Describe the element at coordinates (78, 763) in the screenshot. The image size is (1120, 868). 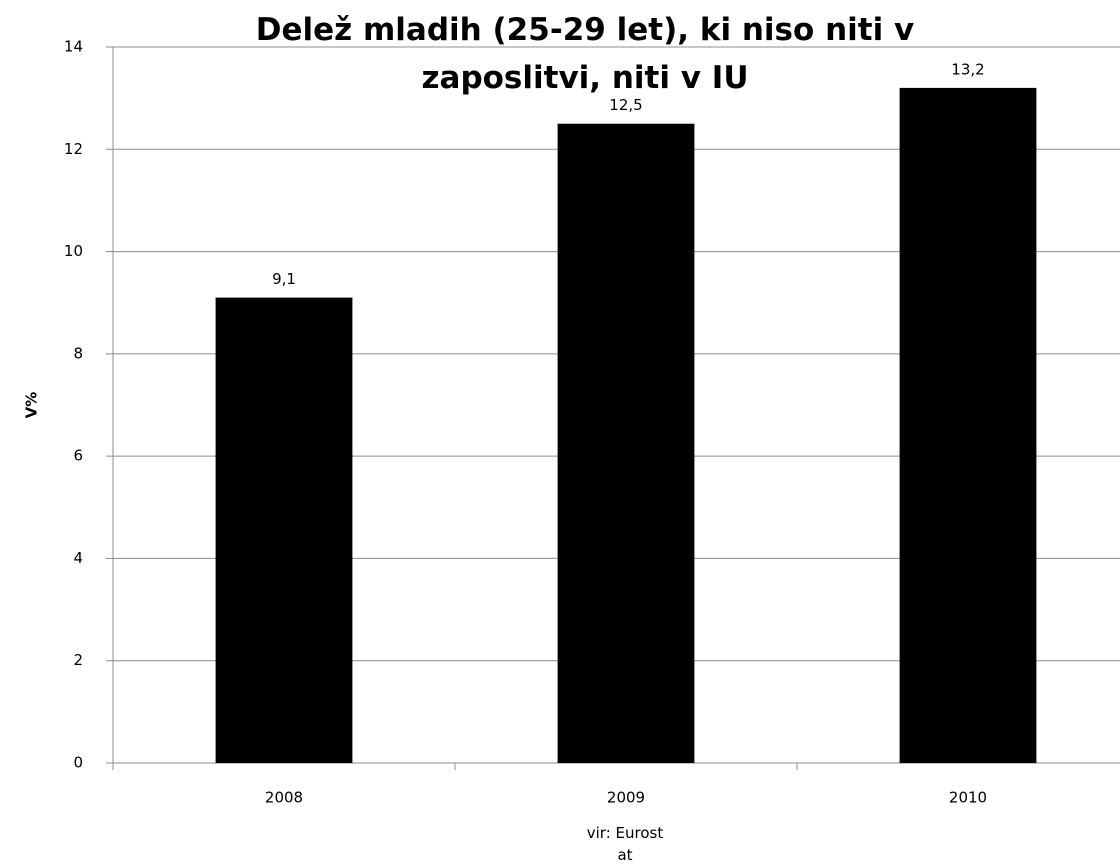
I see `y-tick-label: 0` at that location.